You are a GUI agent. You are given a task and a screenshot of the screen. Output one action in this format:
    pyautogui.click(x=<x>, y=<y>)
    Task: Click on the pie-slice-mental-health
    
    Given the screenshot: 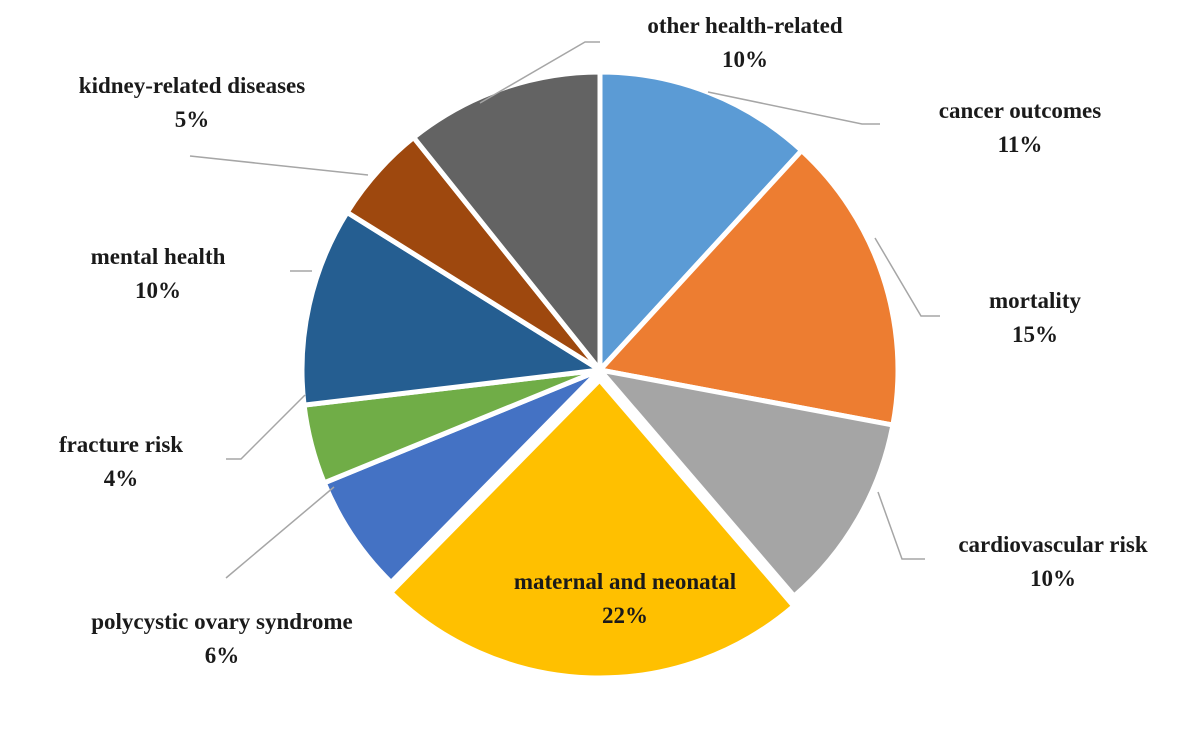 What is the action you would take?
    pyautogui.click(x=453, y=308)
    